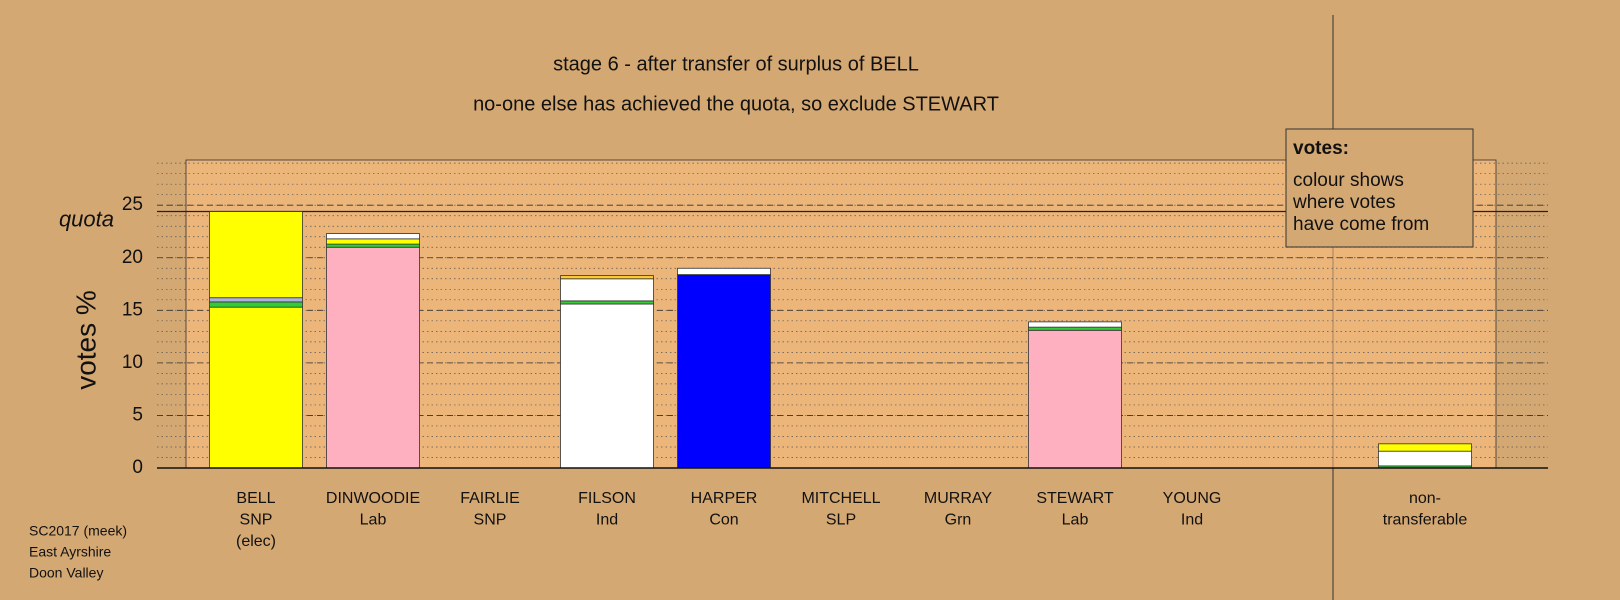  What do you see at coordinates (132, 204) in the screenshot?
I see `y-tick-label: 25` at bounding box center [132, 204].